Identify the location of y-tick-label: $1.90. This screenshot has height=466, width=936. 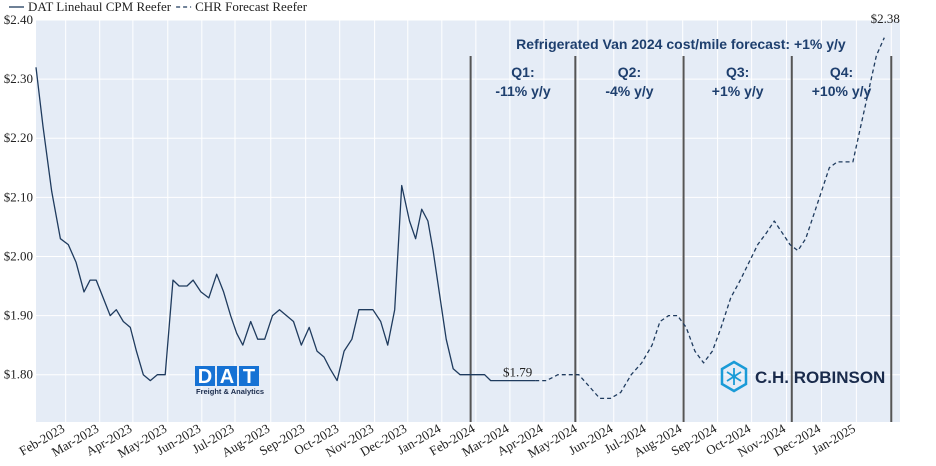
(18, 315).